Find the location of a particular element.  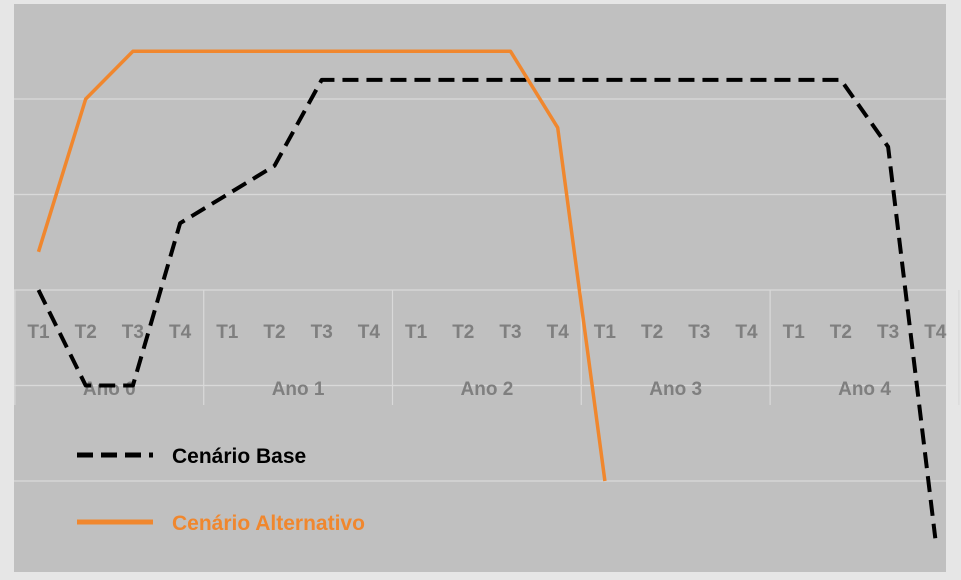

year-label: Ano 3 is located at coordinates (675, 389).